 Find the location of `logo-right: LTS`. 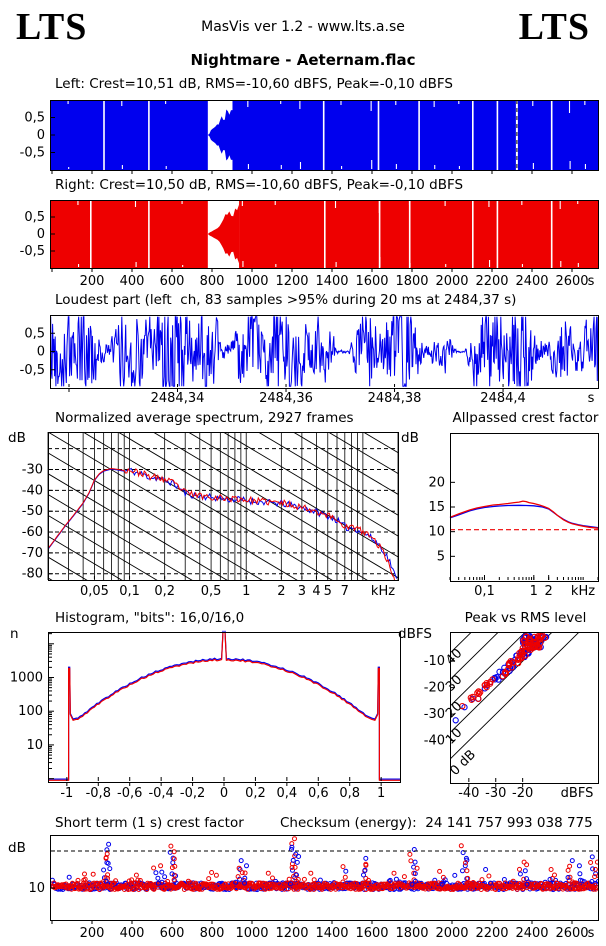

logo-right: LTS is located at coordinates (554, 27).